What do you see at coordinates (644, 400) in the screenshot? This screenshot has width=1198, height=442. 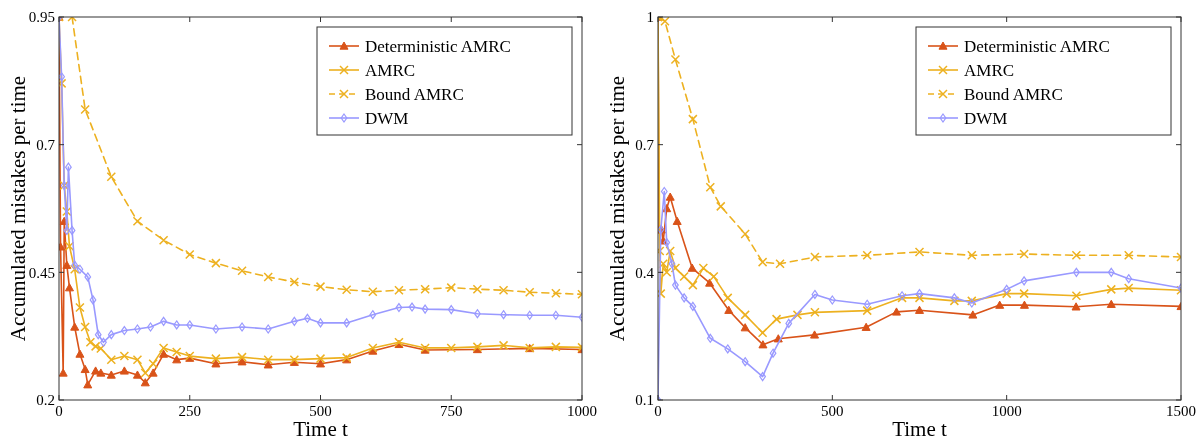 I see `y-tick-label: 0.1` at bounding box center [644, 400].